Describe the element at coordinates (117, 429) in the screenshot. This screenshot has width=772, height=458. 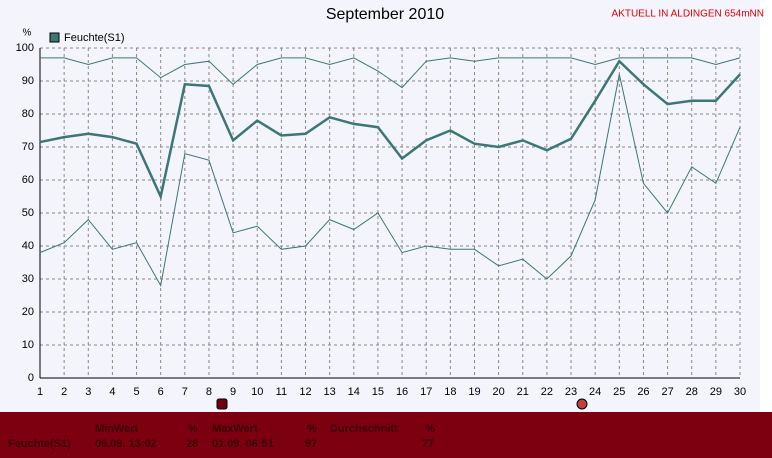
I see `stats-header: MinWert` at that location.